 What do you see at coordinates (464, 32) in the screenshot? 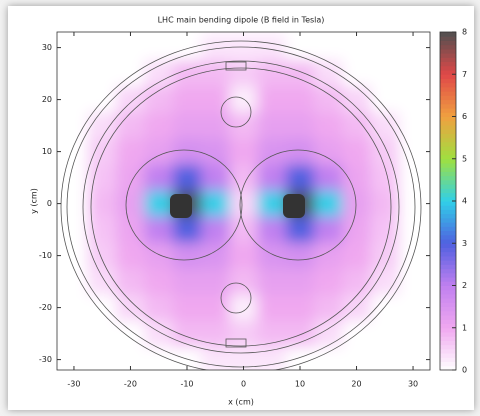
I see `colorbar-tick-label: 8` at bounding box center [464, 32].